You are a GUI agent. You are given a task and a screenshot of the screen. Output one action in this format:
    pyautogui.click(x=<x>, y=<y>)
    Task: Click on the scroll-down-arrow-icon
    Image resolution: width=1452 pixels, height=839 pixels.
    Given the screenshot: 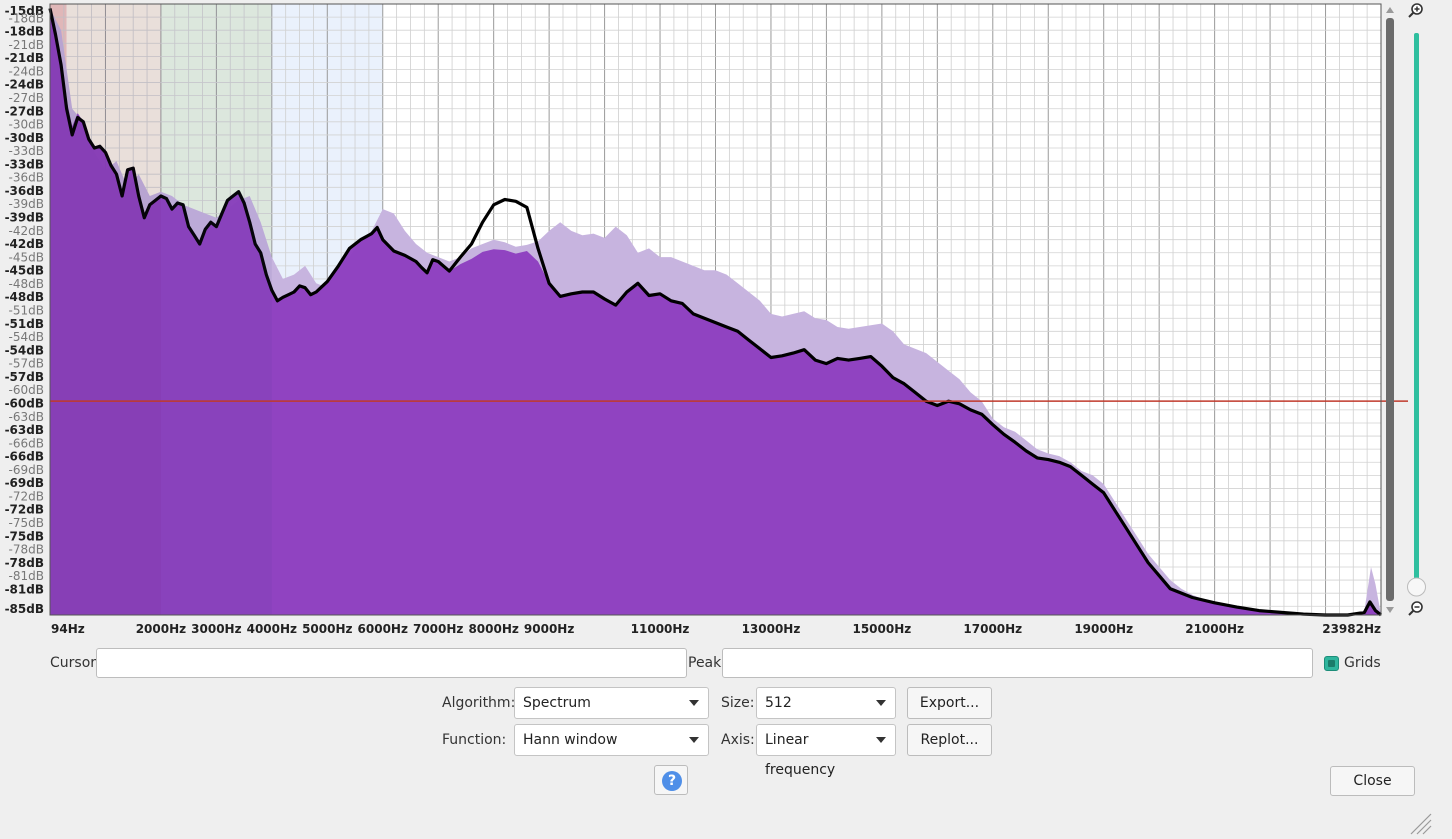 What is the action you would take?
    pyautogui.click(x=1390, y=610)
    